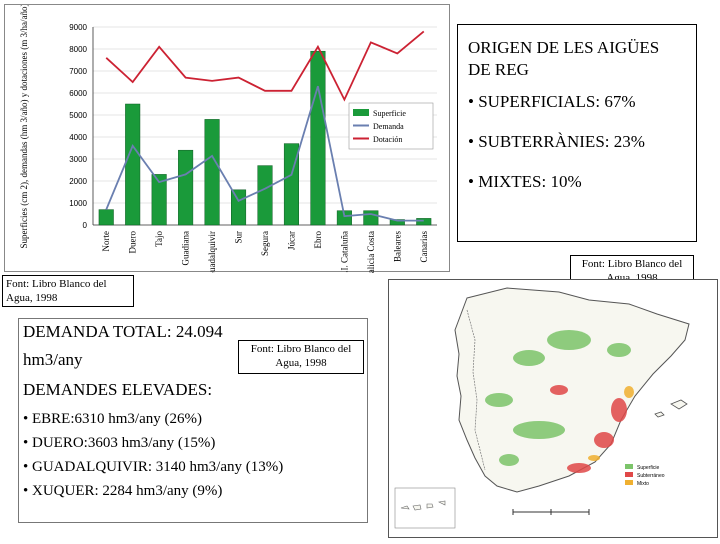  I want to click on demanda-item-xuquer: • XUQUER: 2284 hm3/any (9%), so click(123, 491).